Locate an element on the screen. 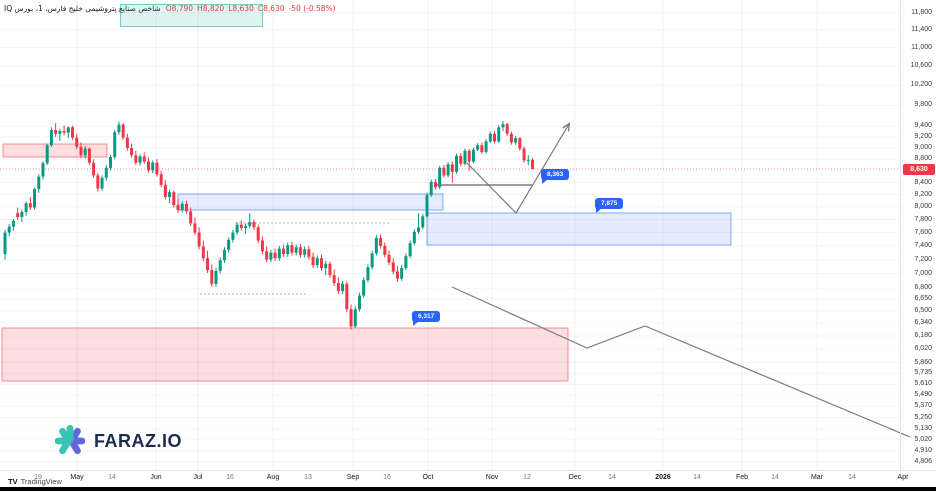 The height and width of the screenshot is (492, 936). demand-zone-june-zone-drawing is located at coordinates (310, 202).